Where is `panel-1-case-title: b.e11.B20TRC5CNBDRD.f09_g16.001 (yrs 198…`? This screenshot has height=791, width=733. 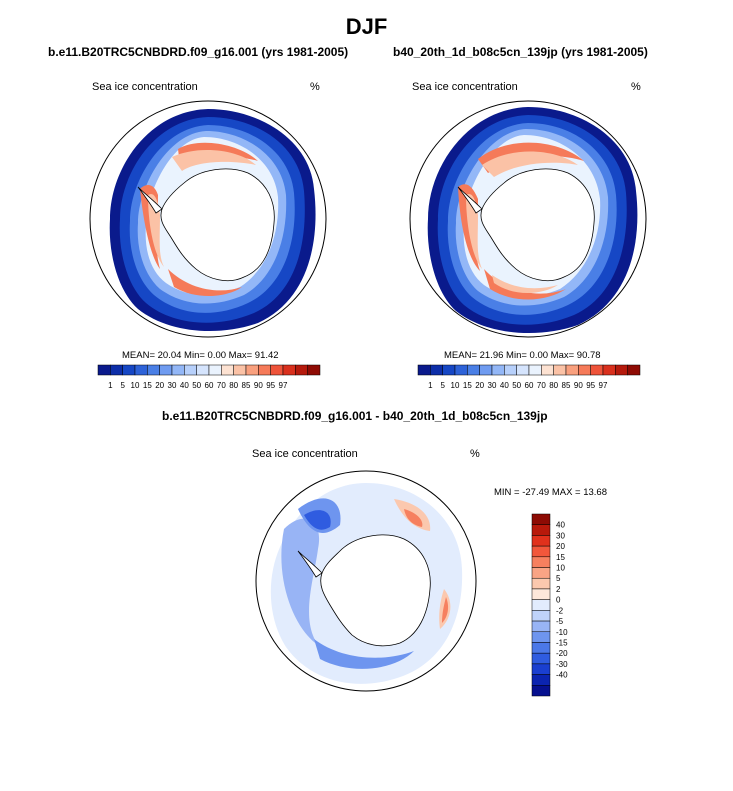 panel-1-case-title: b.e11.B20TRC5CNBDRD.f09_g16.001 (yrs 198… is located at coordinates (198, 52).